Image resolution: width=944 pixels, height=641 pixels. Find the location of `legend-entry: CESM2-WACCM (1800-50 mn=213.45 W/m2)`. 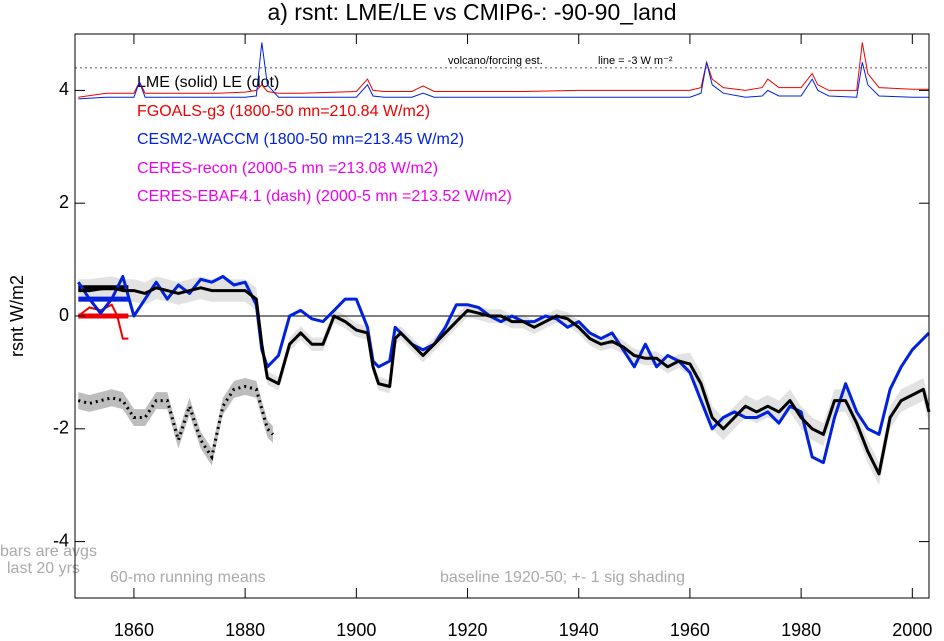

legend-entry: CESM2-WACCM (1800-50 mn=213.45 W/m2) is located at coordinates (300, 139).